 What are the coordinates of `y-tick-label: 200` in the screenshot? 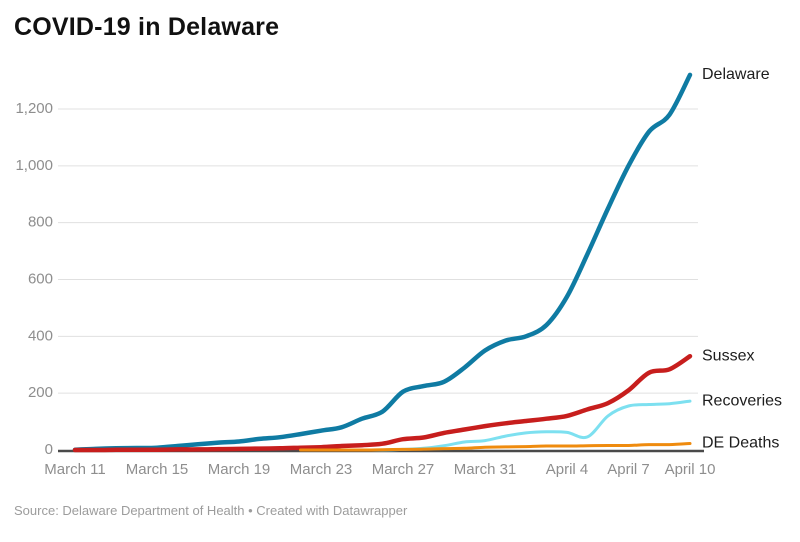 It's located at (40, 392).